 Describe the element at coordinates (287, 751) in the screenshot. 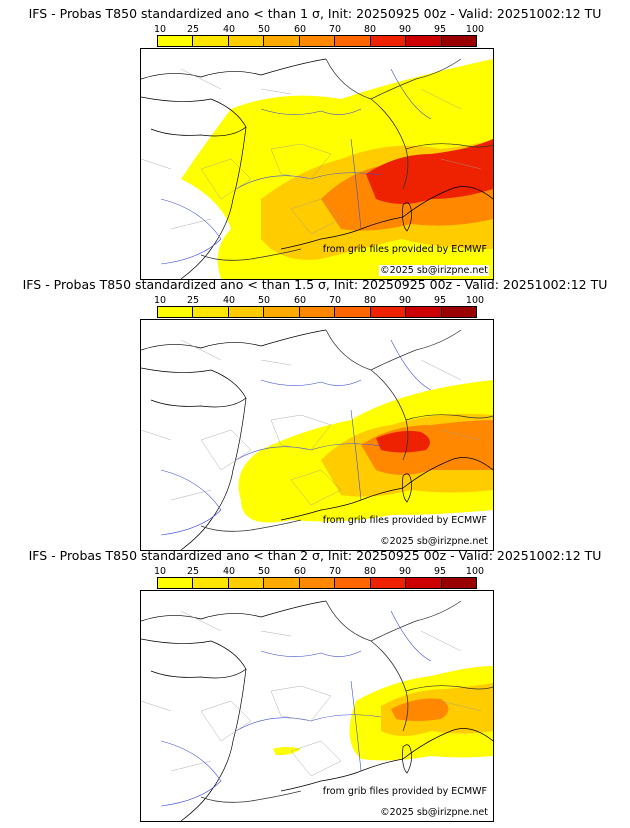

I see `prob-area-small-yellow` at that location.